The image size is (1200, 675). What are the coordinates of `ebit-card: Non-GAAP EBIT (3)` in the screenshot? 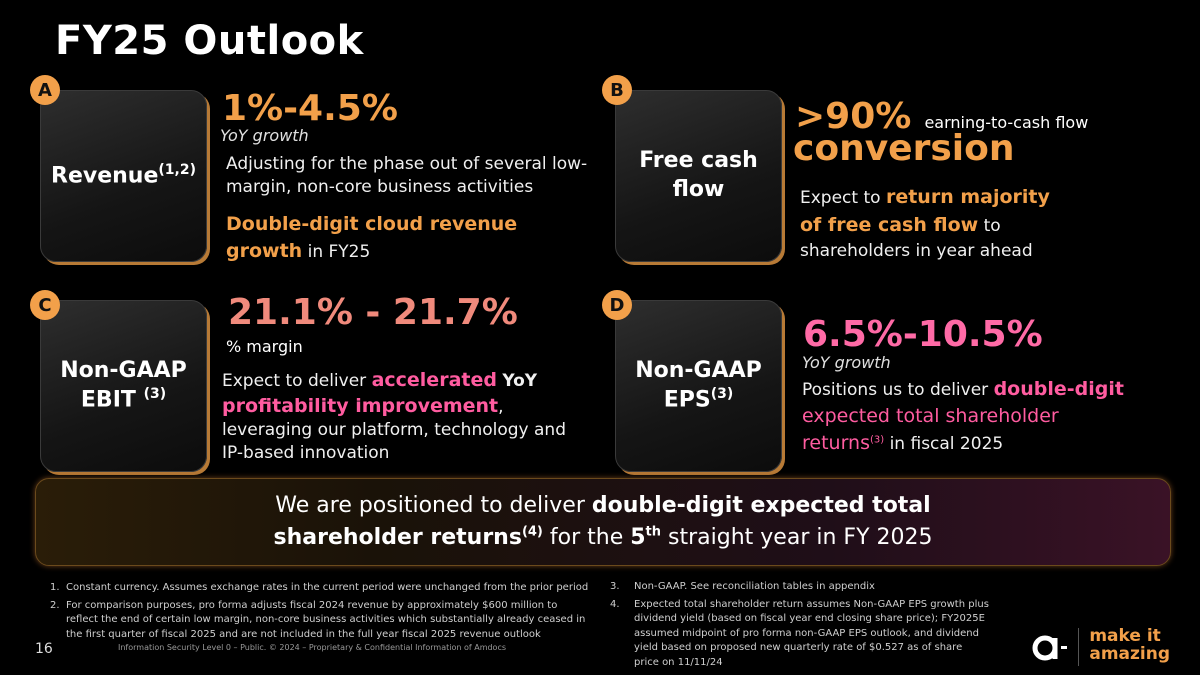 It's located at (123, 386).